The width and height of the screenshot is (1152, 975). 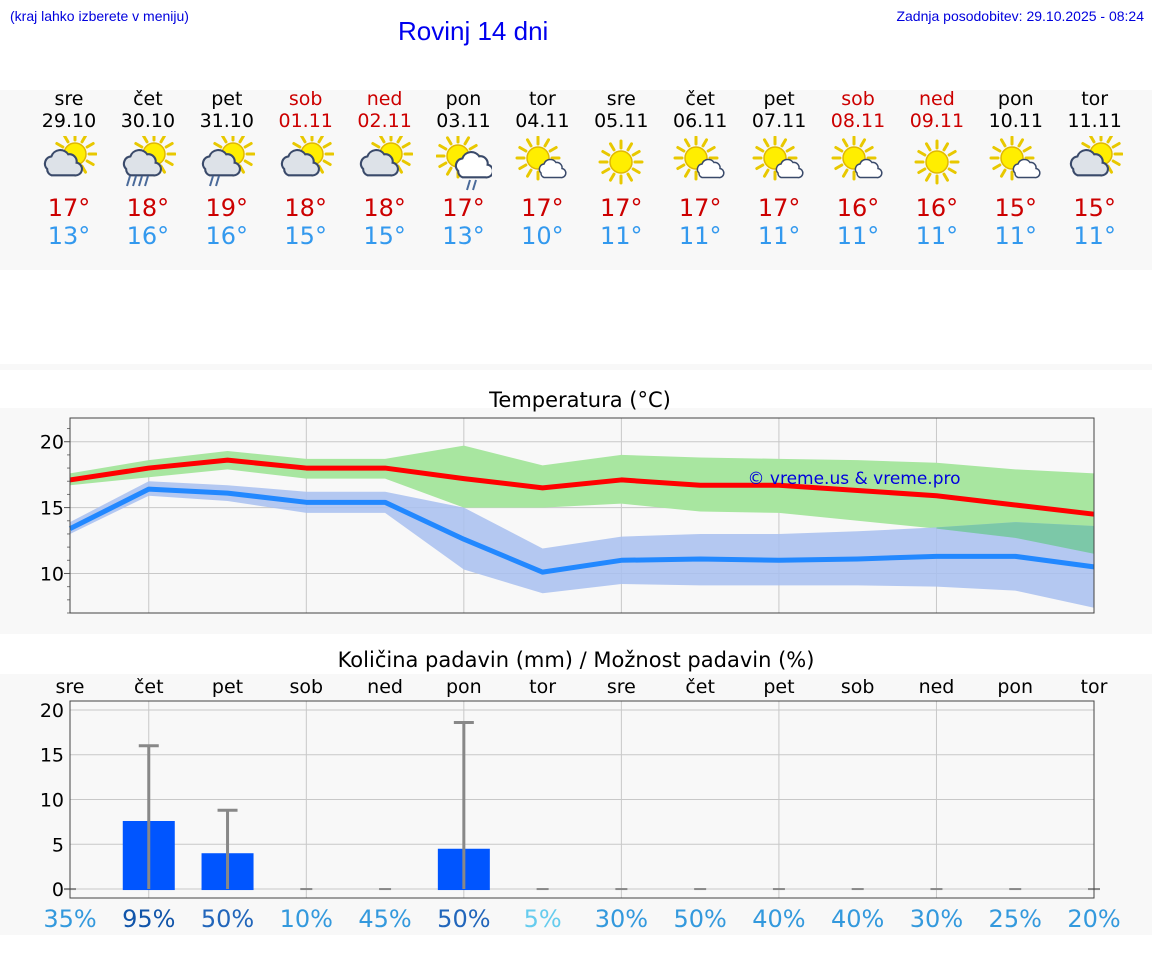 What do you see at coordinates (542, 236) in the screenshot?
I see `min-temperature: 10°` at bounding box center [542, 236].